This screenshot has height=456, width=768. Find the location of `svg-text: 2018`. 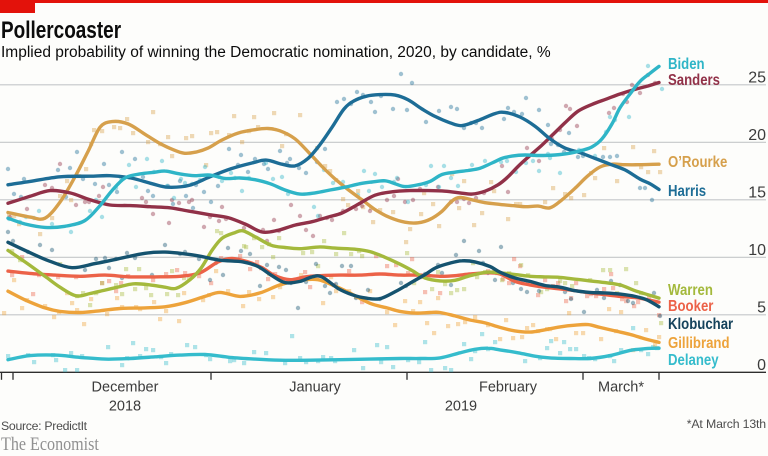

svg-text: 2018 is located at coordinates (125, 407).